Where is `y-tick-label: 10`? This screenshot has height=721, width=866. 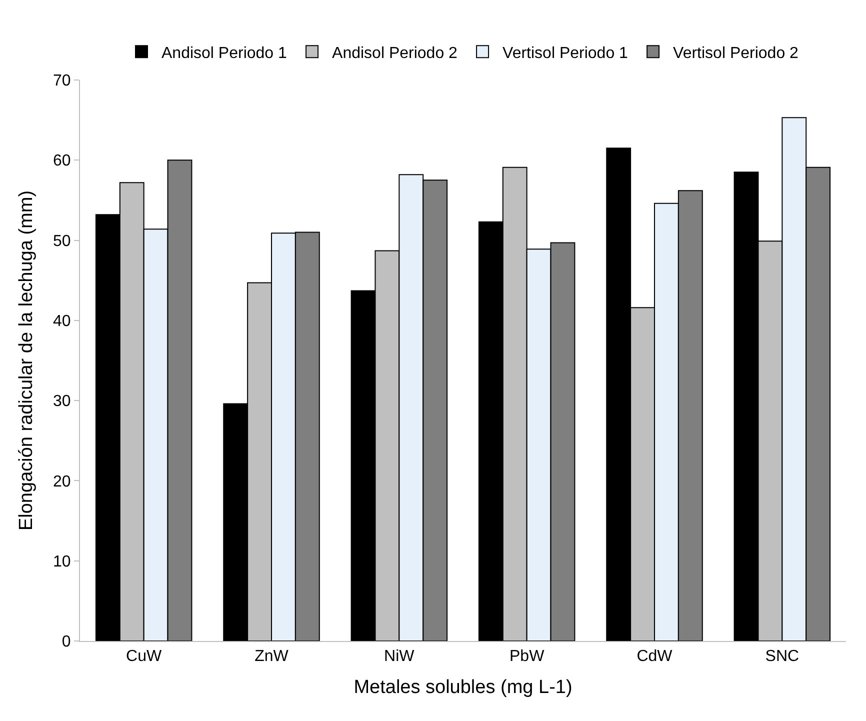
y-tick-label: 10 is located at coordinates (62, 561).